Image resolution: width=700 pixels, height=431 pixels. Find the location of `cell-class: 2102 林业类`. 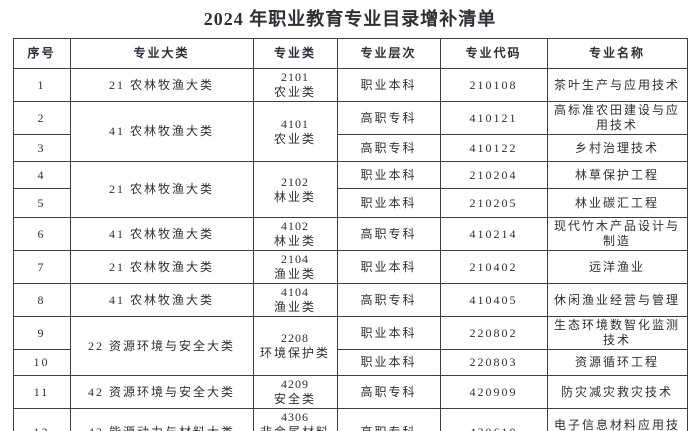

cell-class: 2102 林业类 is located at coordinates (295, 189).